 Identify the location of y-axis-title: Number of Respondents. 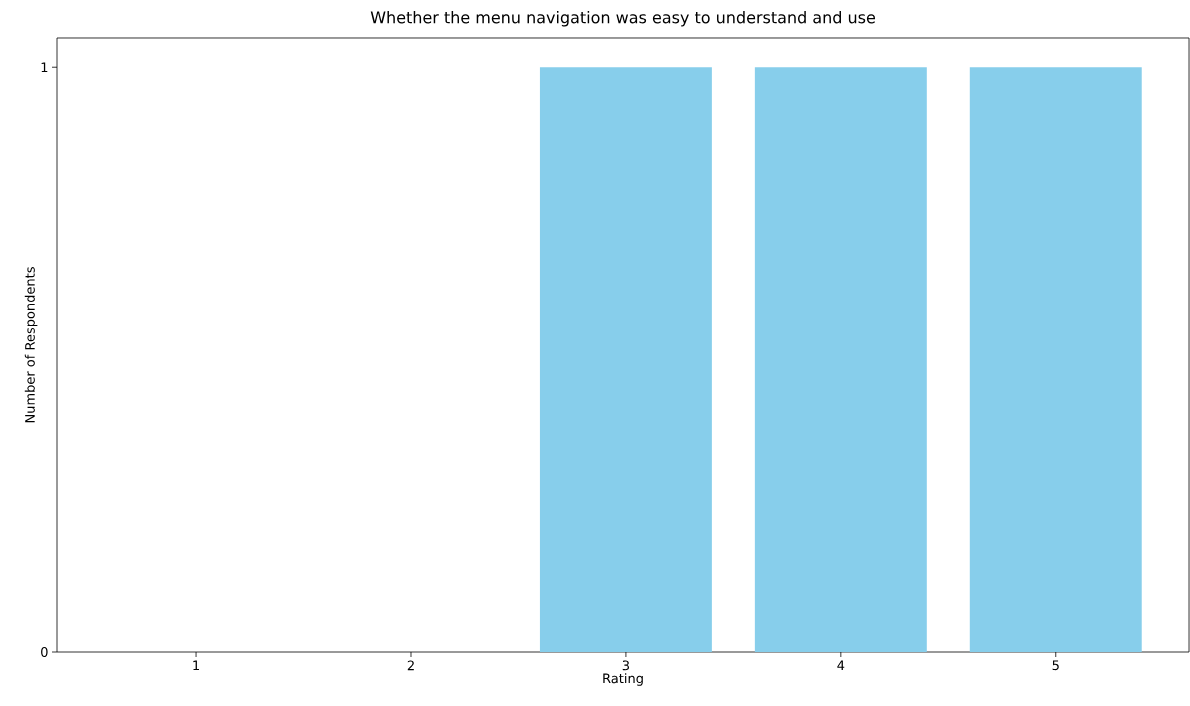
(31, 345).